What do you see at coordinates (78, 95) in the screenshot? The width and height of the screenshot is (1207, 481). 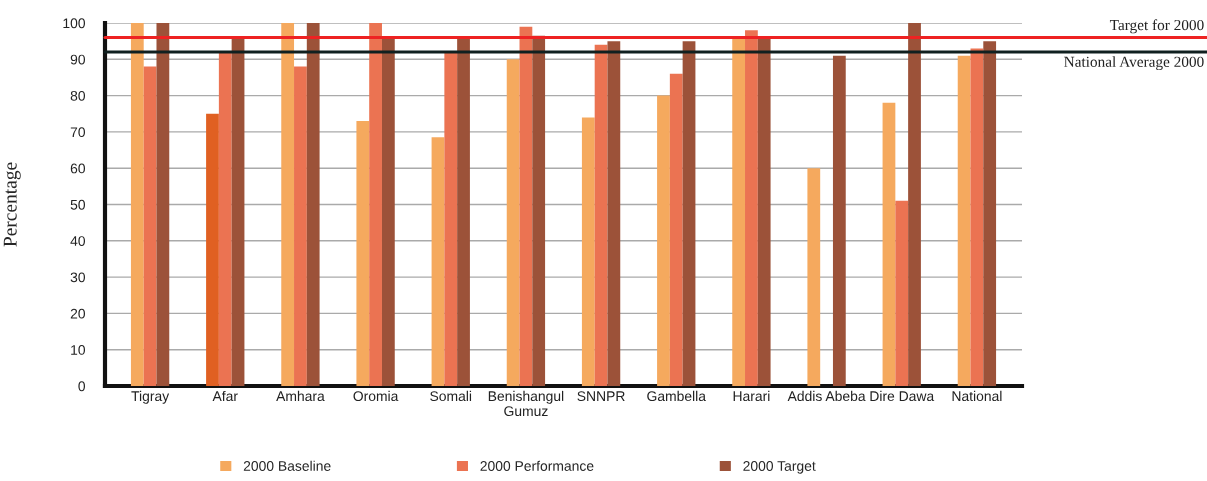 I see `y-tick-label: 80` at bounding box center [78, 95].